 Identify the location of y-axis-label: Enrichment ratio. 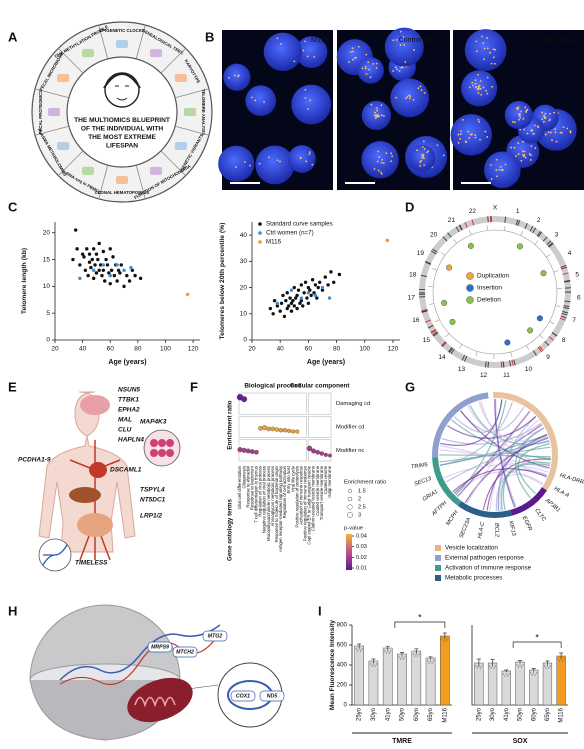
(230, 424).